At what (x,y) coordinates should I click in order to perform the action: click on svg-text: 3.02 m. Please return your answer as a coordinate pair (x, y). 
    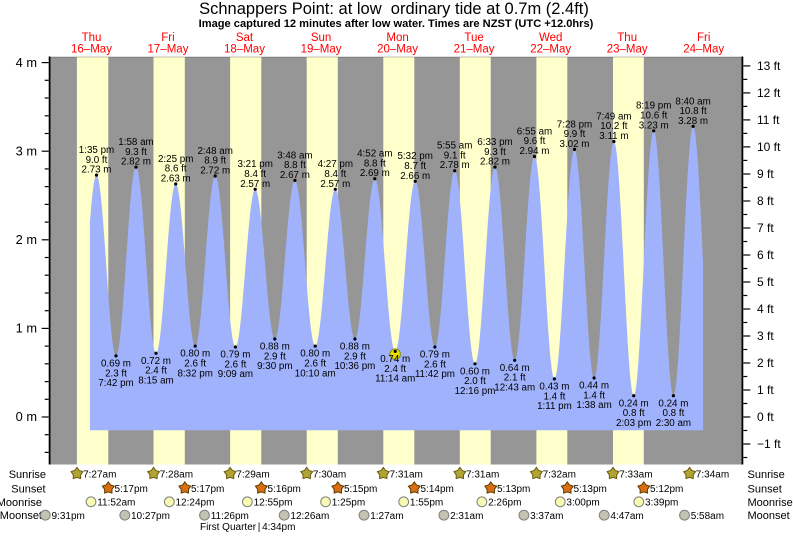
    Looking at the image, I should click on (575, 144).